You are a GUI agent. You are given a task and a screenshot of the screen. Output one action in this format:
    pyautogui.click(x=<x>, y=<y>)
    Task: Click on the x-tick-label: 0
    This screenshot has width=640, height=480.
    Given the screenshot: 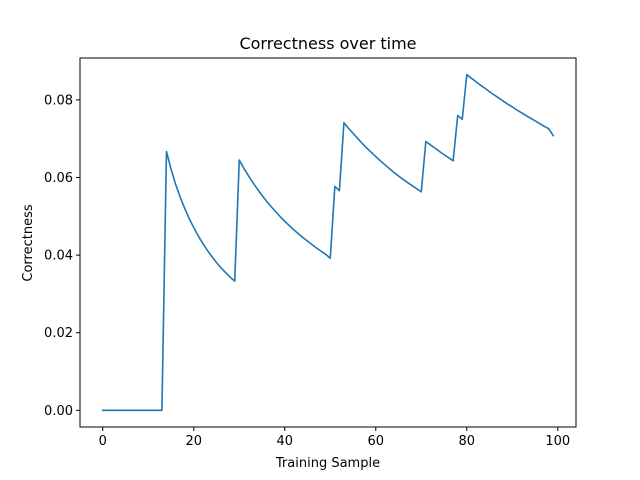 What is the action you would take?
    pyautogui.click(x=103, y=441)
    